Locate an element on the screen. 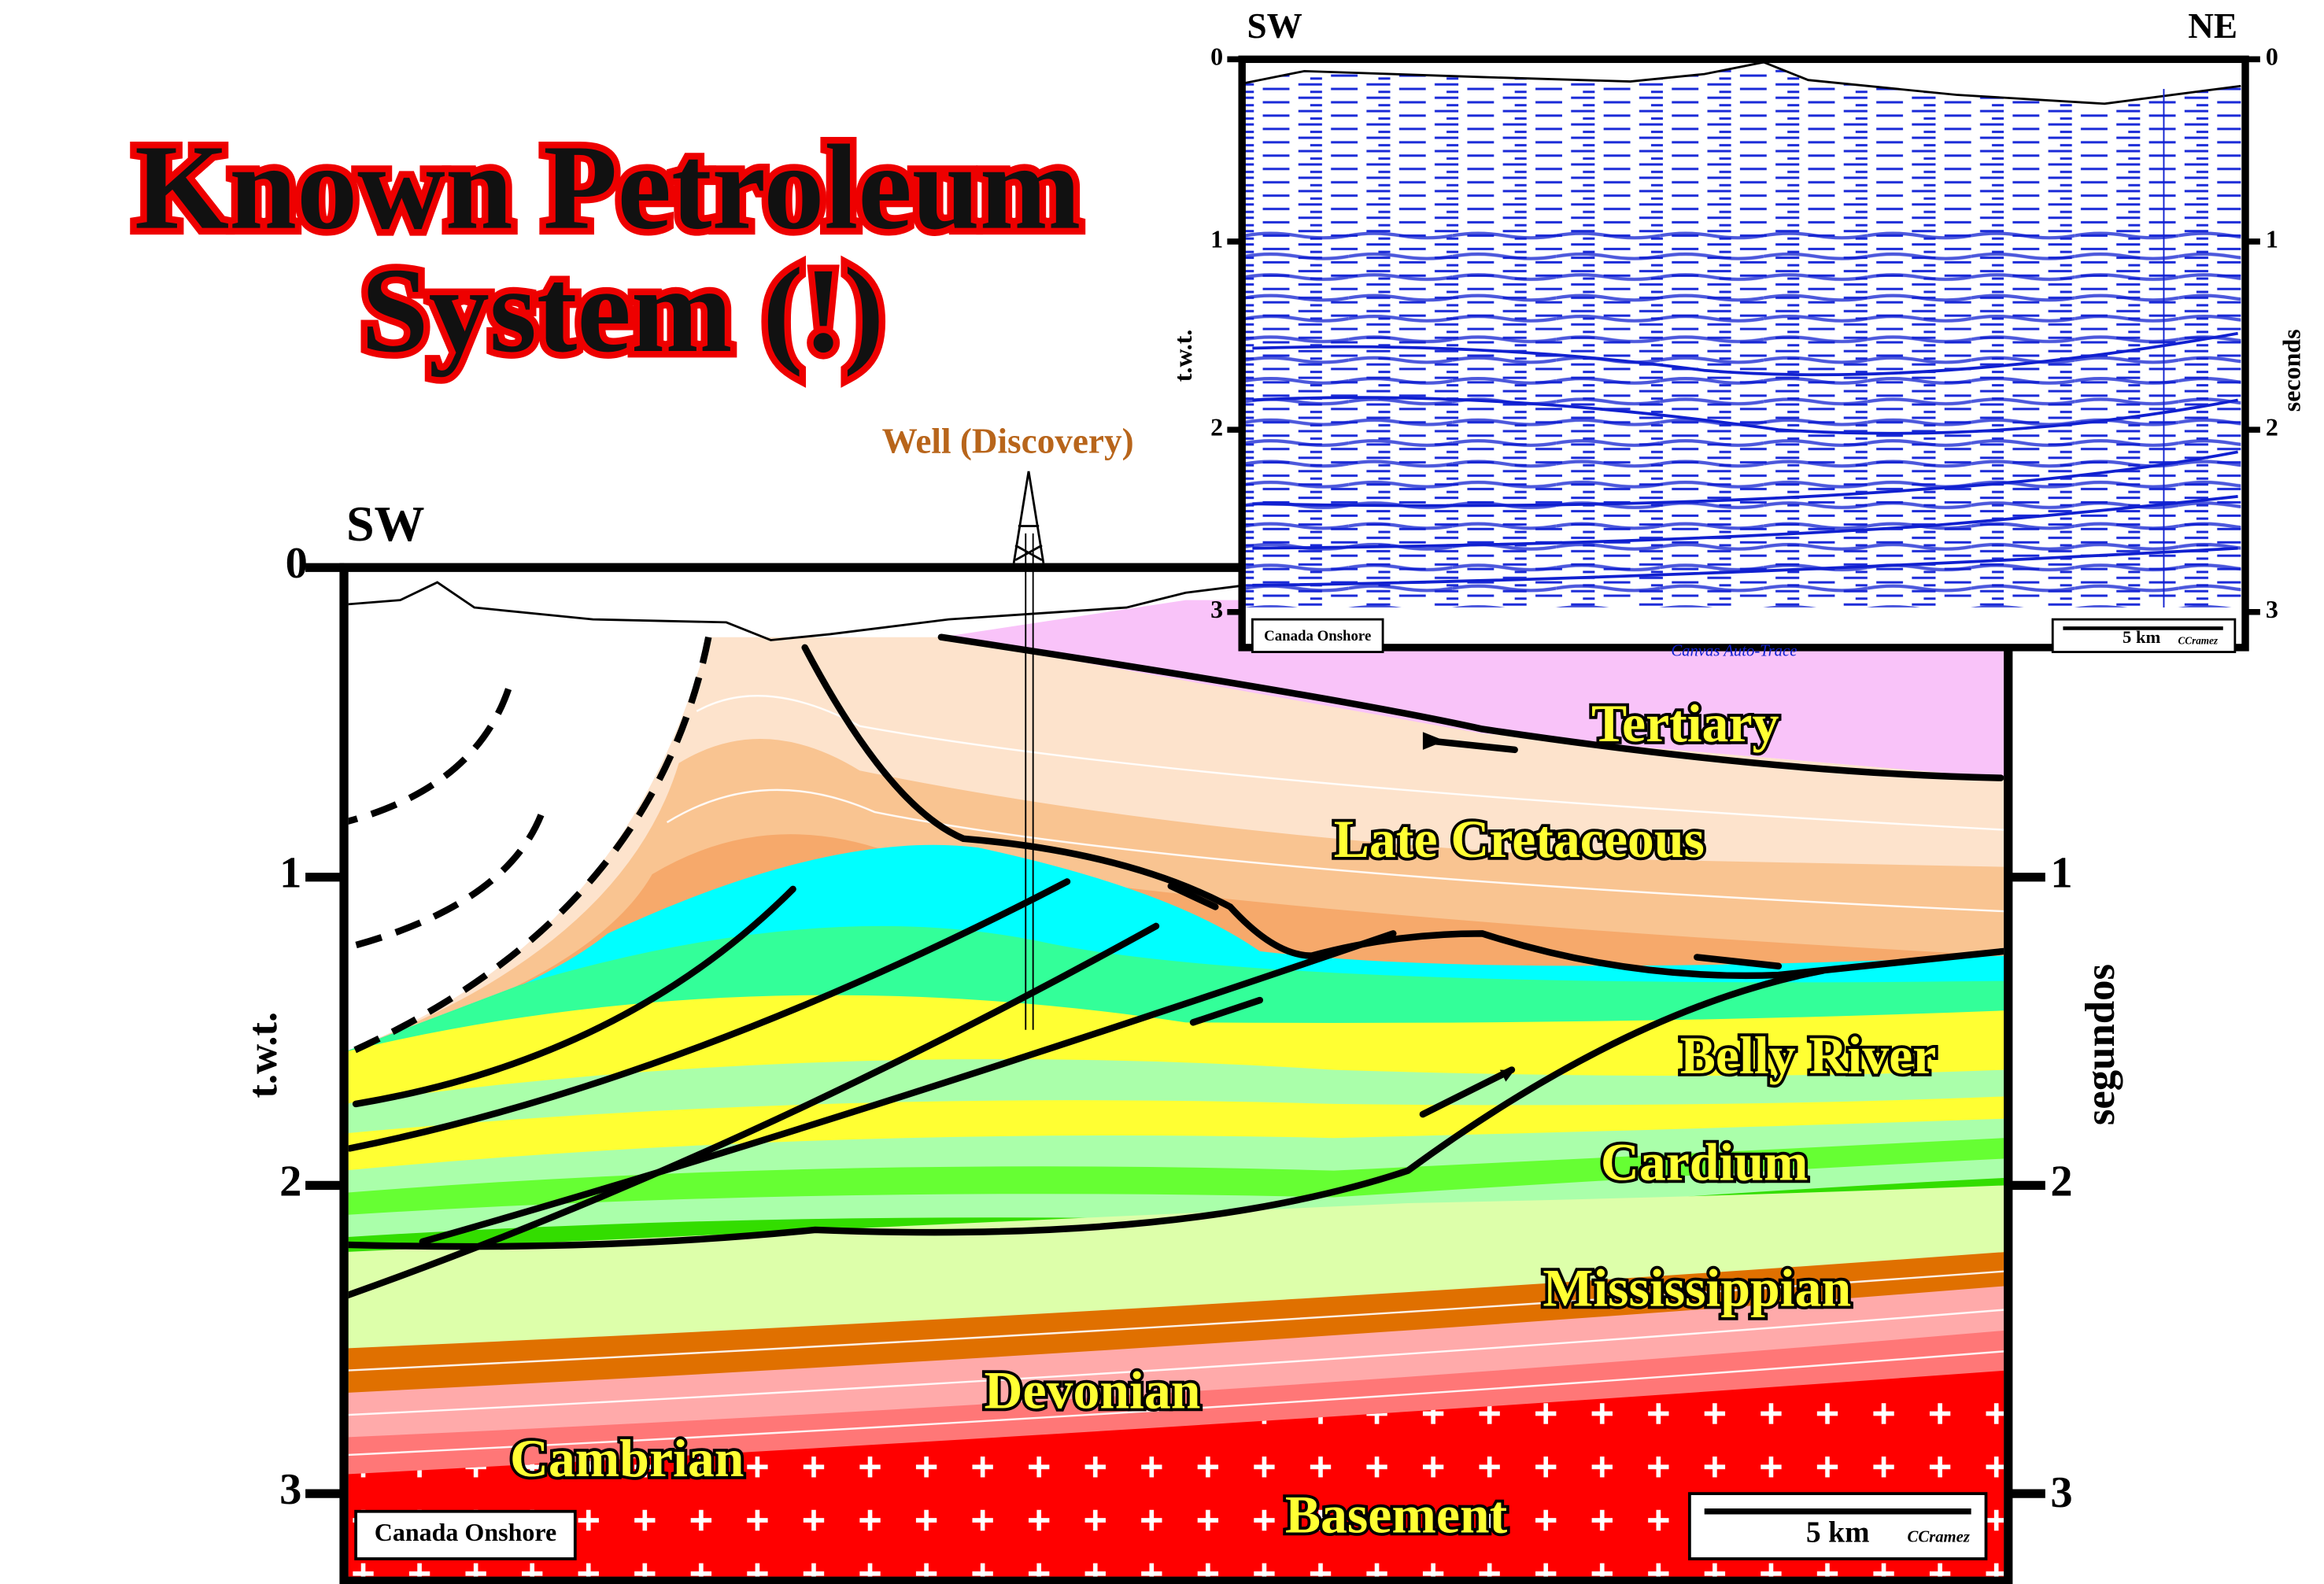  formation-label: Cardium is located at coordinates (1705, 1161).